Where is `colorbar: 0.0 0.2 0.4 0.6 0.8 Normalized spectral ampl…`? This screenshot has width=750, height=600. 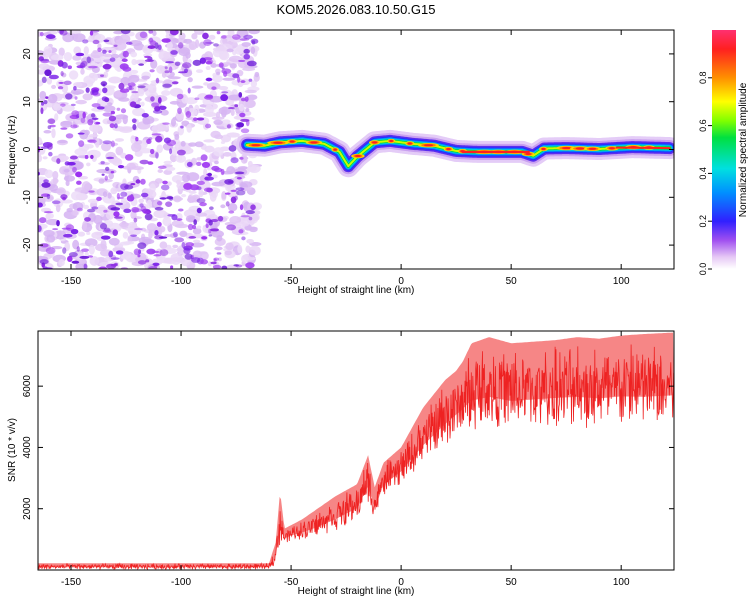
colorbar: 0.0 0.2 0.4 0.6 0.8 Normalized spectral ampl… is located at coordinates (723, 152).